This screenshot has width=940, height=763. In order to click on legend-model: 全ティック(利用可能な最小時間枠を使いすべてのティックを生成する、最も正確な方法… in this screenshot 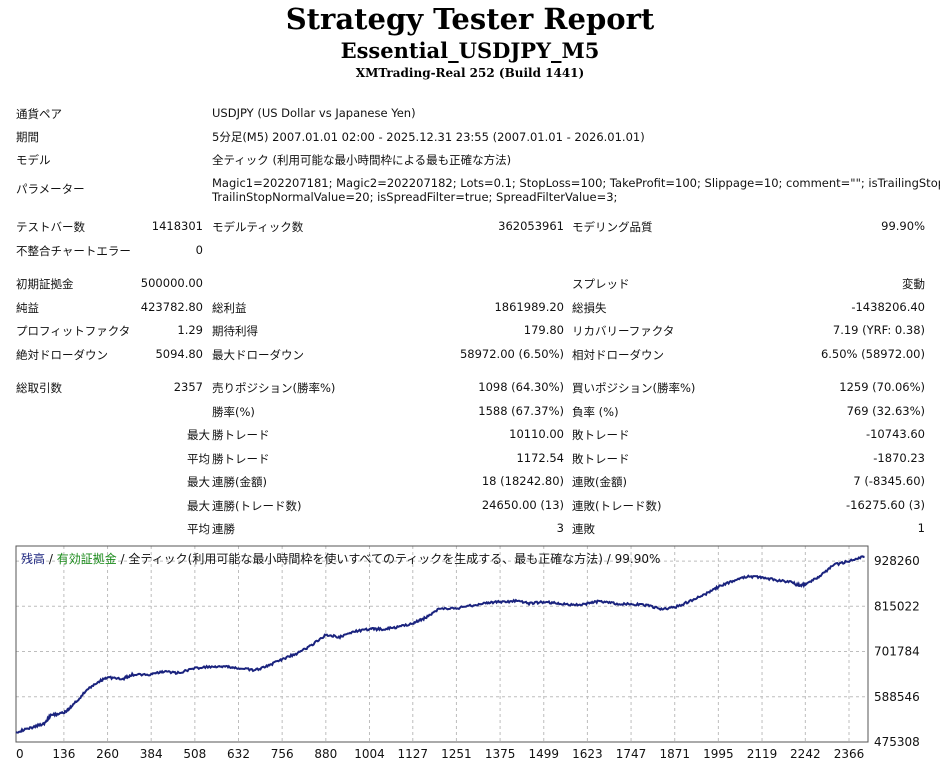, I will do `click(394, 558)`.